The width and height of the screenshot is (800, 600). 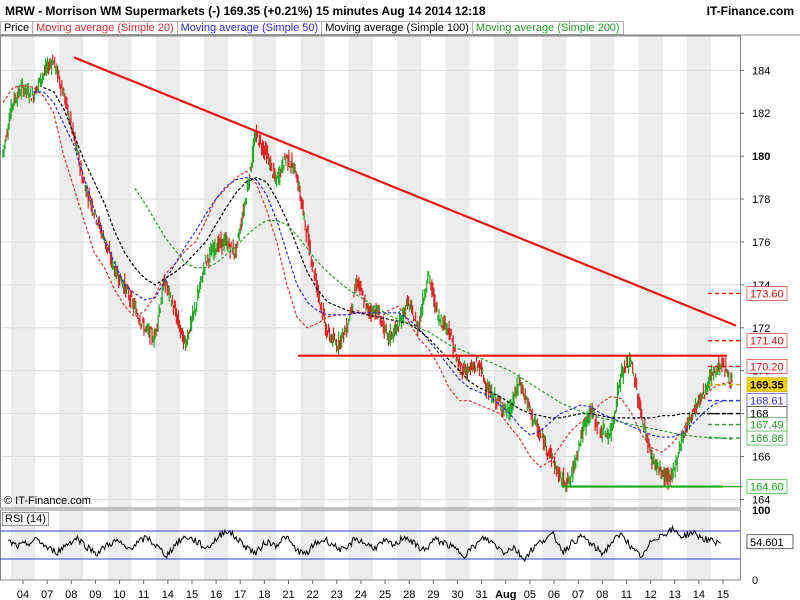 I want to click on price-tag-label: 171.40, so click(x=767, y=342).